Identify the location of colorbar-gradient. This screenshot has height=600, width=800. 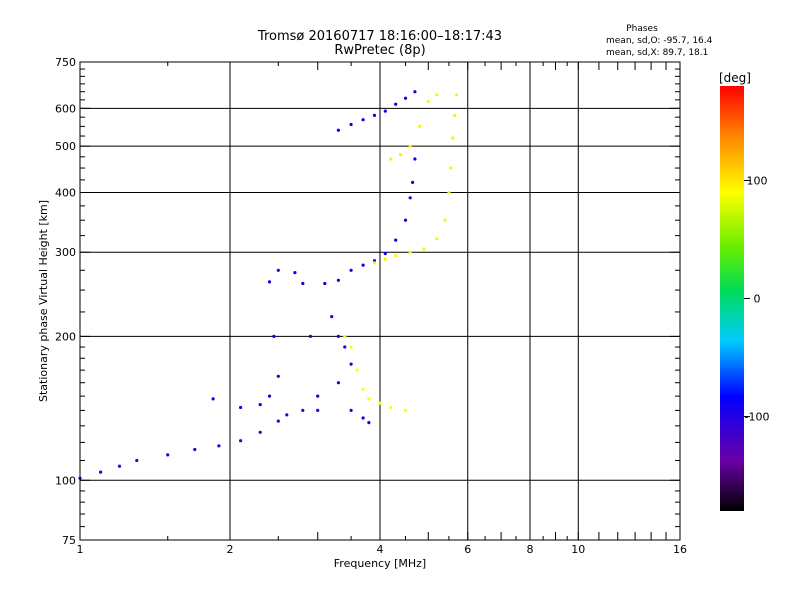
(732, 298).